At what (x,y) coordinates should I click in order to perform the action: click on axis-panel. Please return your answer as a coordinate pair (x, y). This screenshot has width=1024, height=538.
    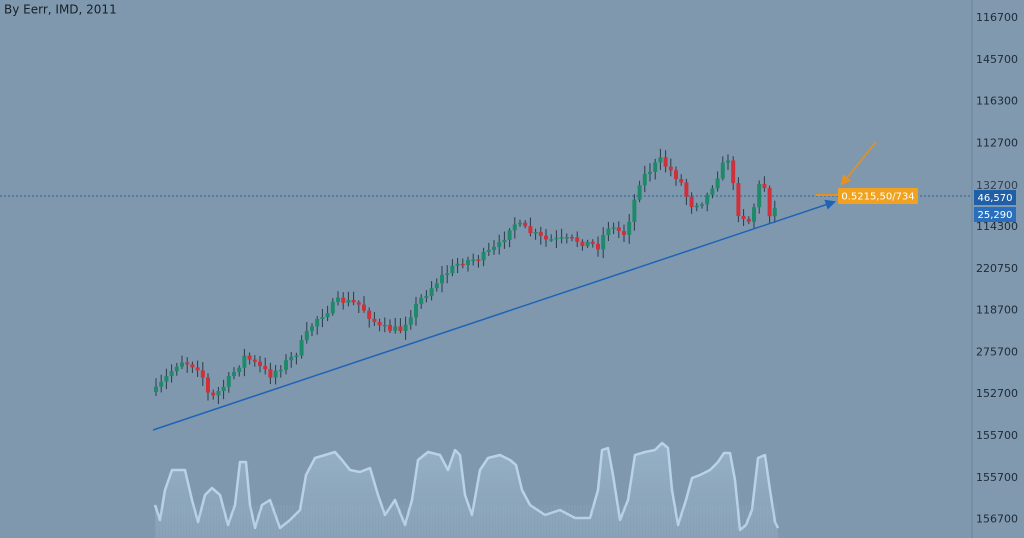
    Looking at the image, I should click on (998, 269).